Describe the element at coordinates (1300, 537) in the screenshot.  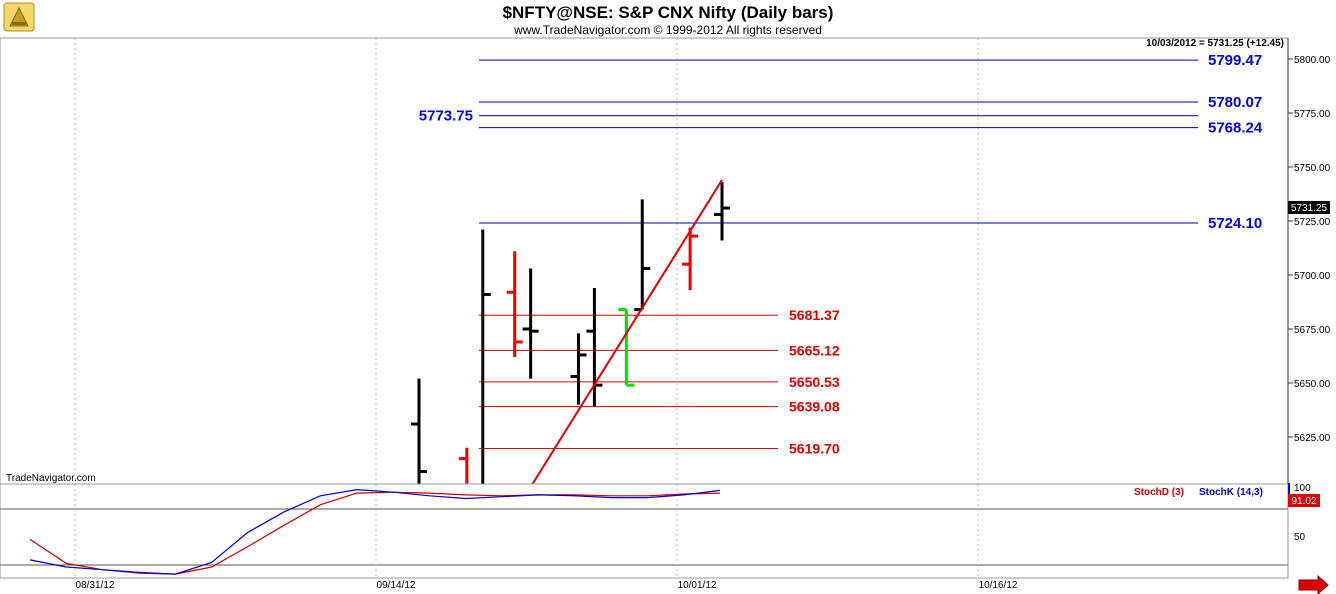
I see `stoch-tick-50: 50` at that location.